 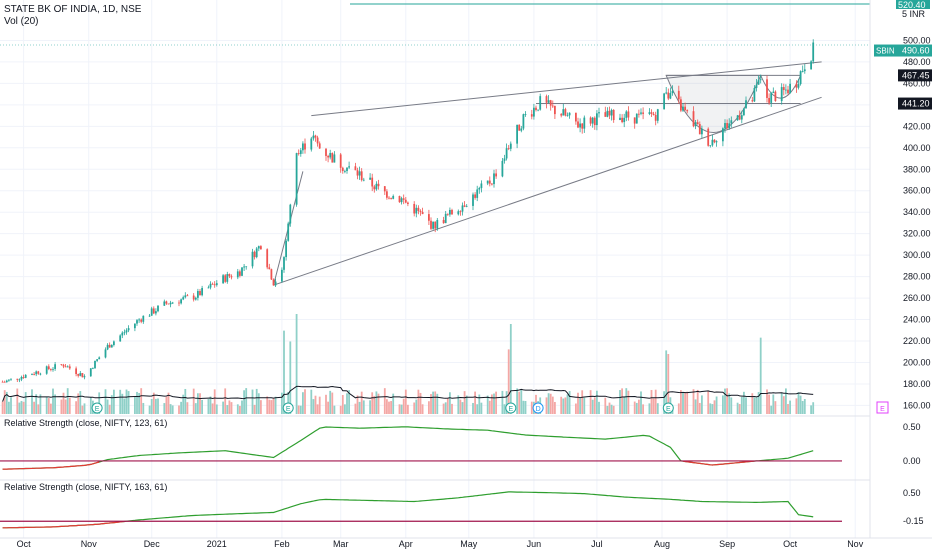 What do you see at coordinates (668, 409) in the screenshot?
I see `earnings-marker-label: E` at bounding box center [668, 409].